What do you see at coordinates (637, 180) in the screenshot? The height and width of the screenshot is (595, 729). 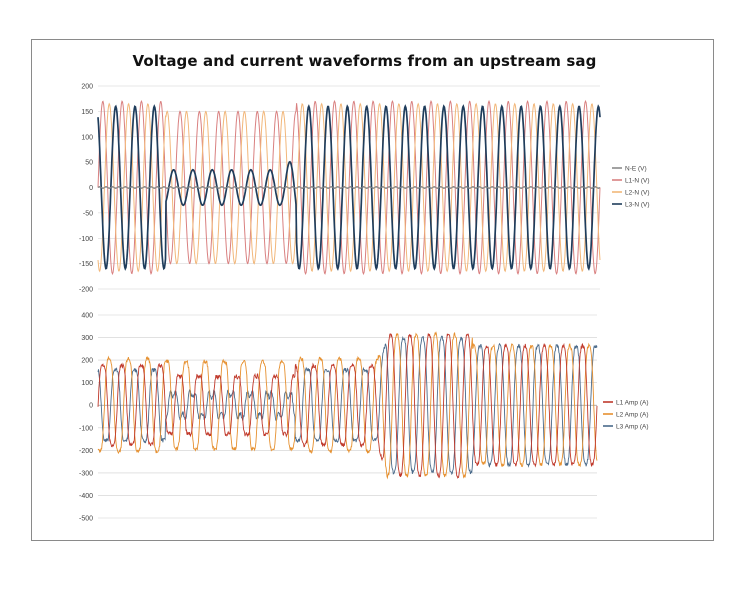 I see `legend-entry: L1-N (V)` at bounding box center [637, 180].